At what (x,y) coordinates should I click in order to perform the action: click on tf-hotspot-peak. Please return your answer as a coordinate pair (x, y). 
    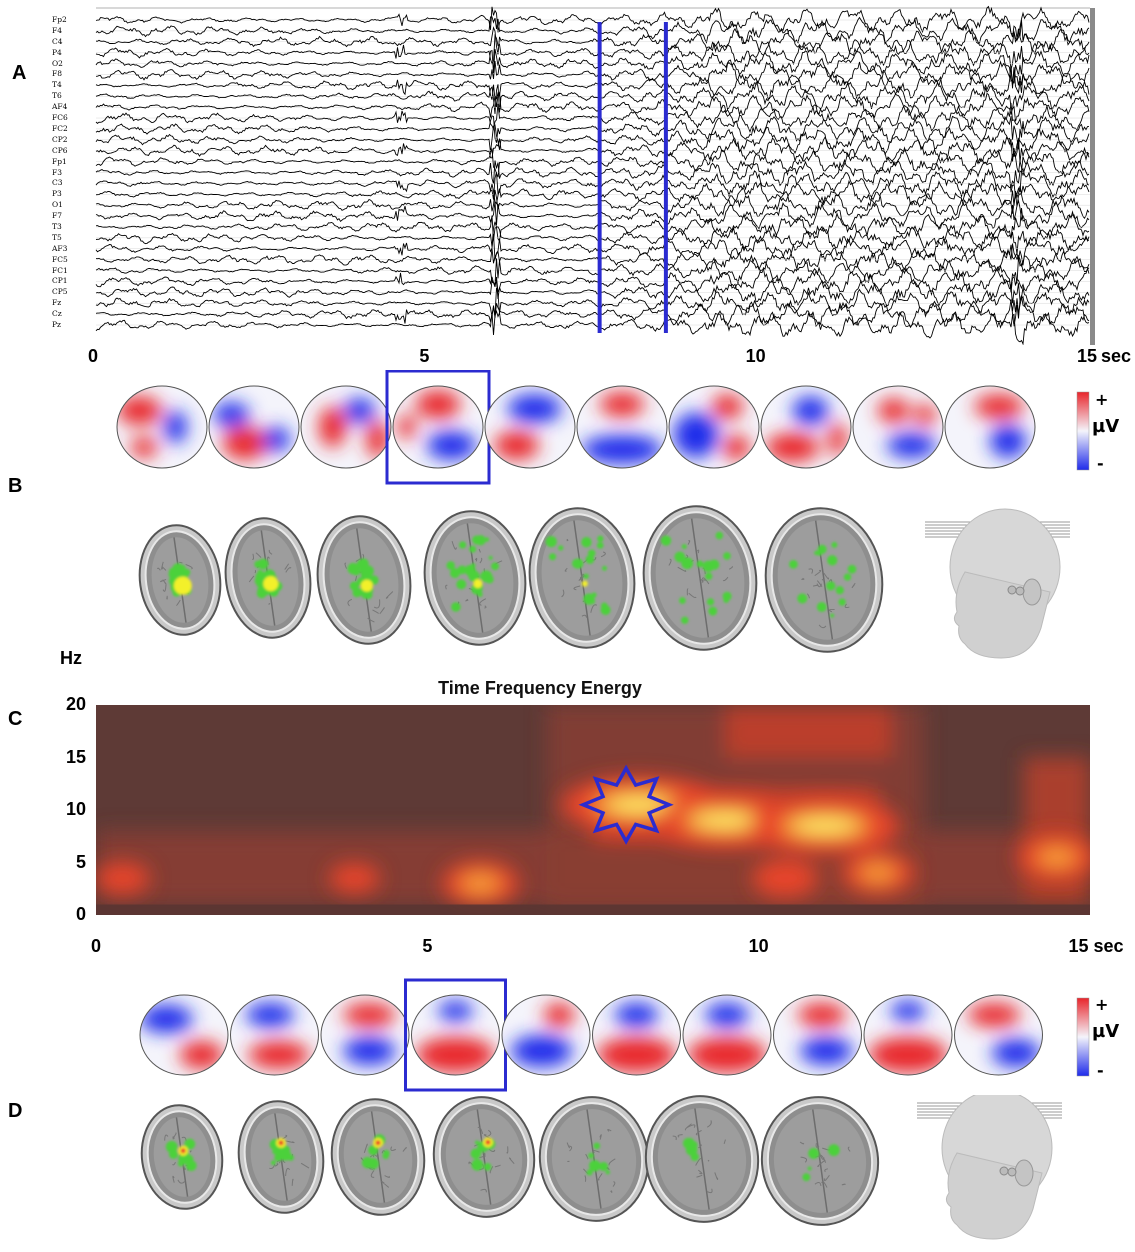
    Looking at the image, I should click on (725, 820).